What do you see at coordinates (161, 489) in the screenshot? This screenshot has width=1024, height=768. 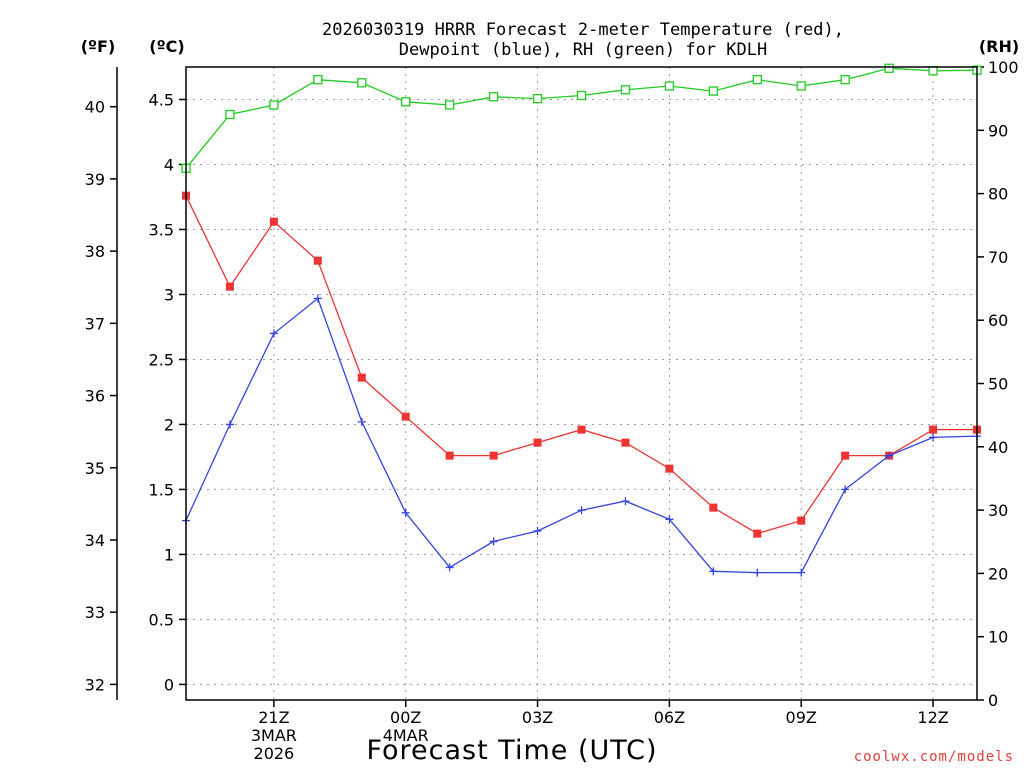 I see `celsius-tick-label: 1.5` at bounding box center [161, 489].